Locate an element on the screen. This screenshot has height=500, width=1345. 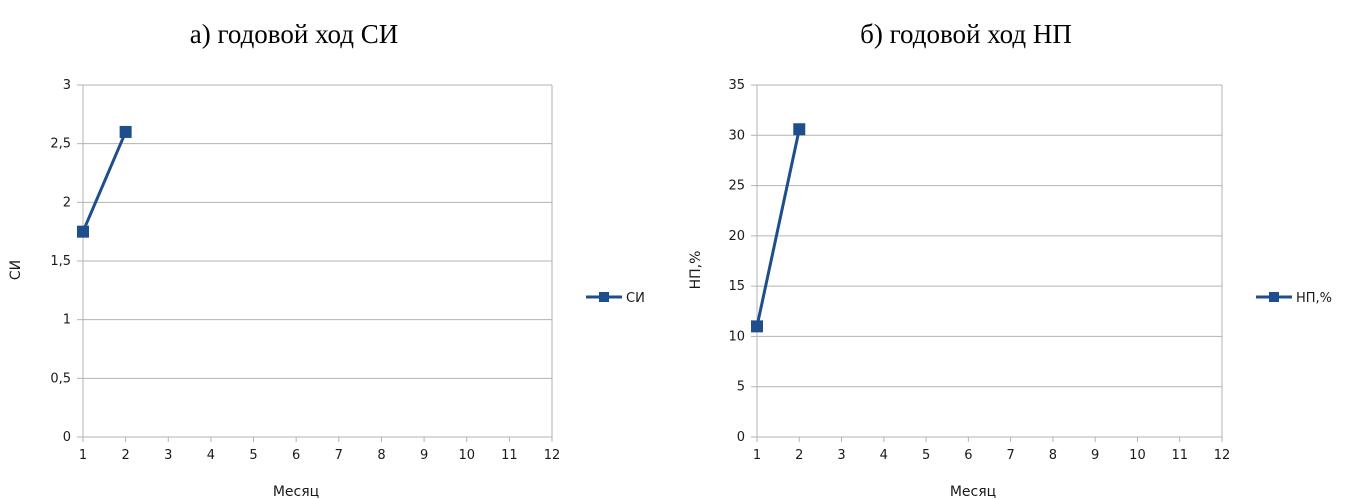
y-tick-label: 1 is located at coordinates (67, 320).